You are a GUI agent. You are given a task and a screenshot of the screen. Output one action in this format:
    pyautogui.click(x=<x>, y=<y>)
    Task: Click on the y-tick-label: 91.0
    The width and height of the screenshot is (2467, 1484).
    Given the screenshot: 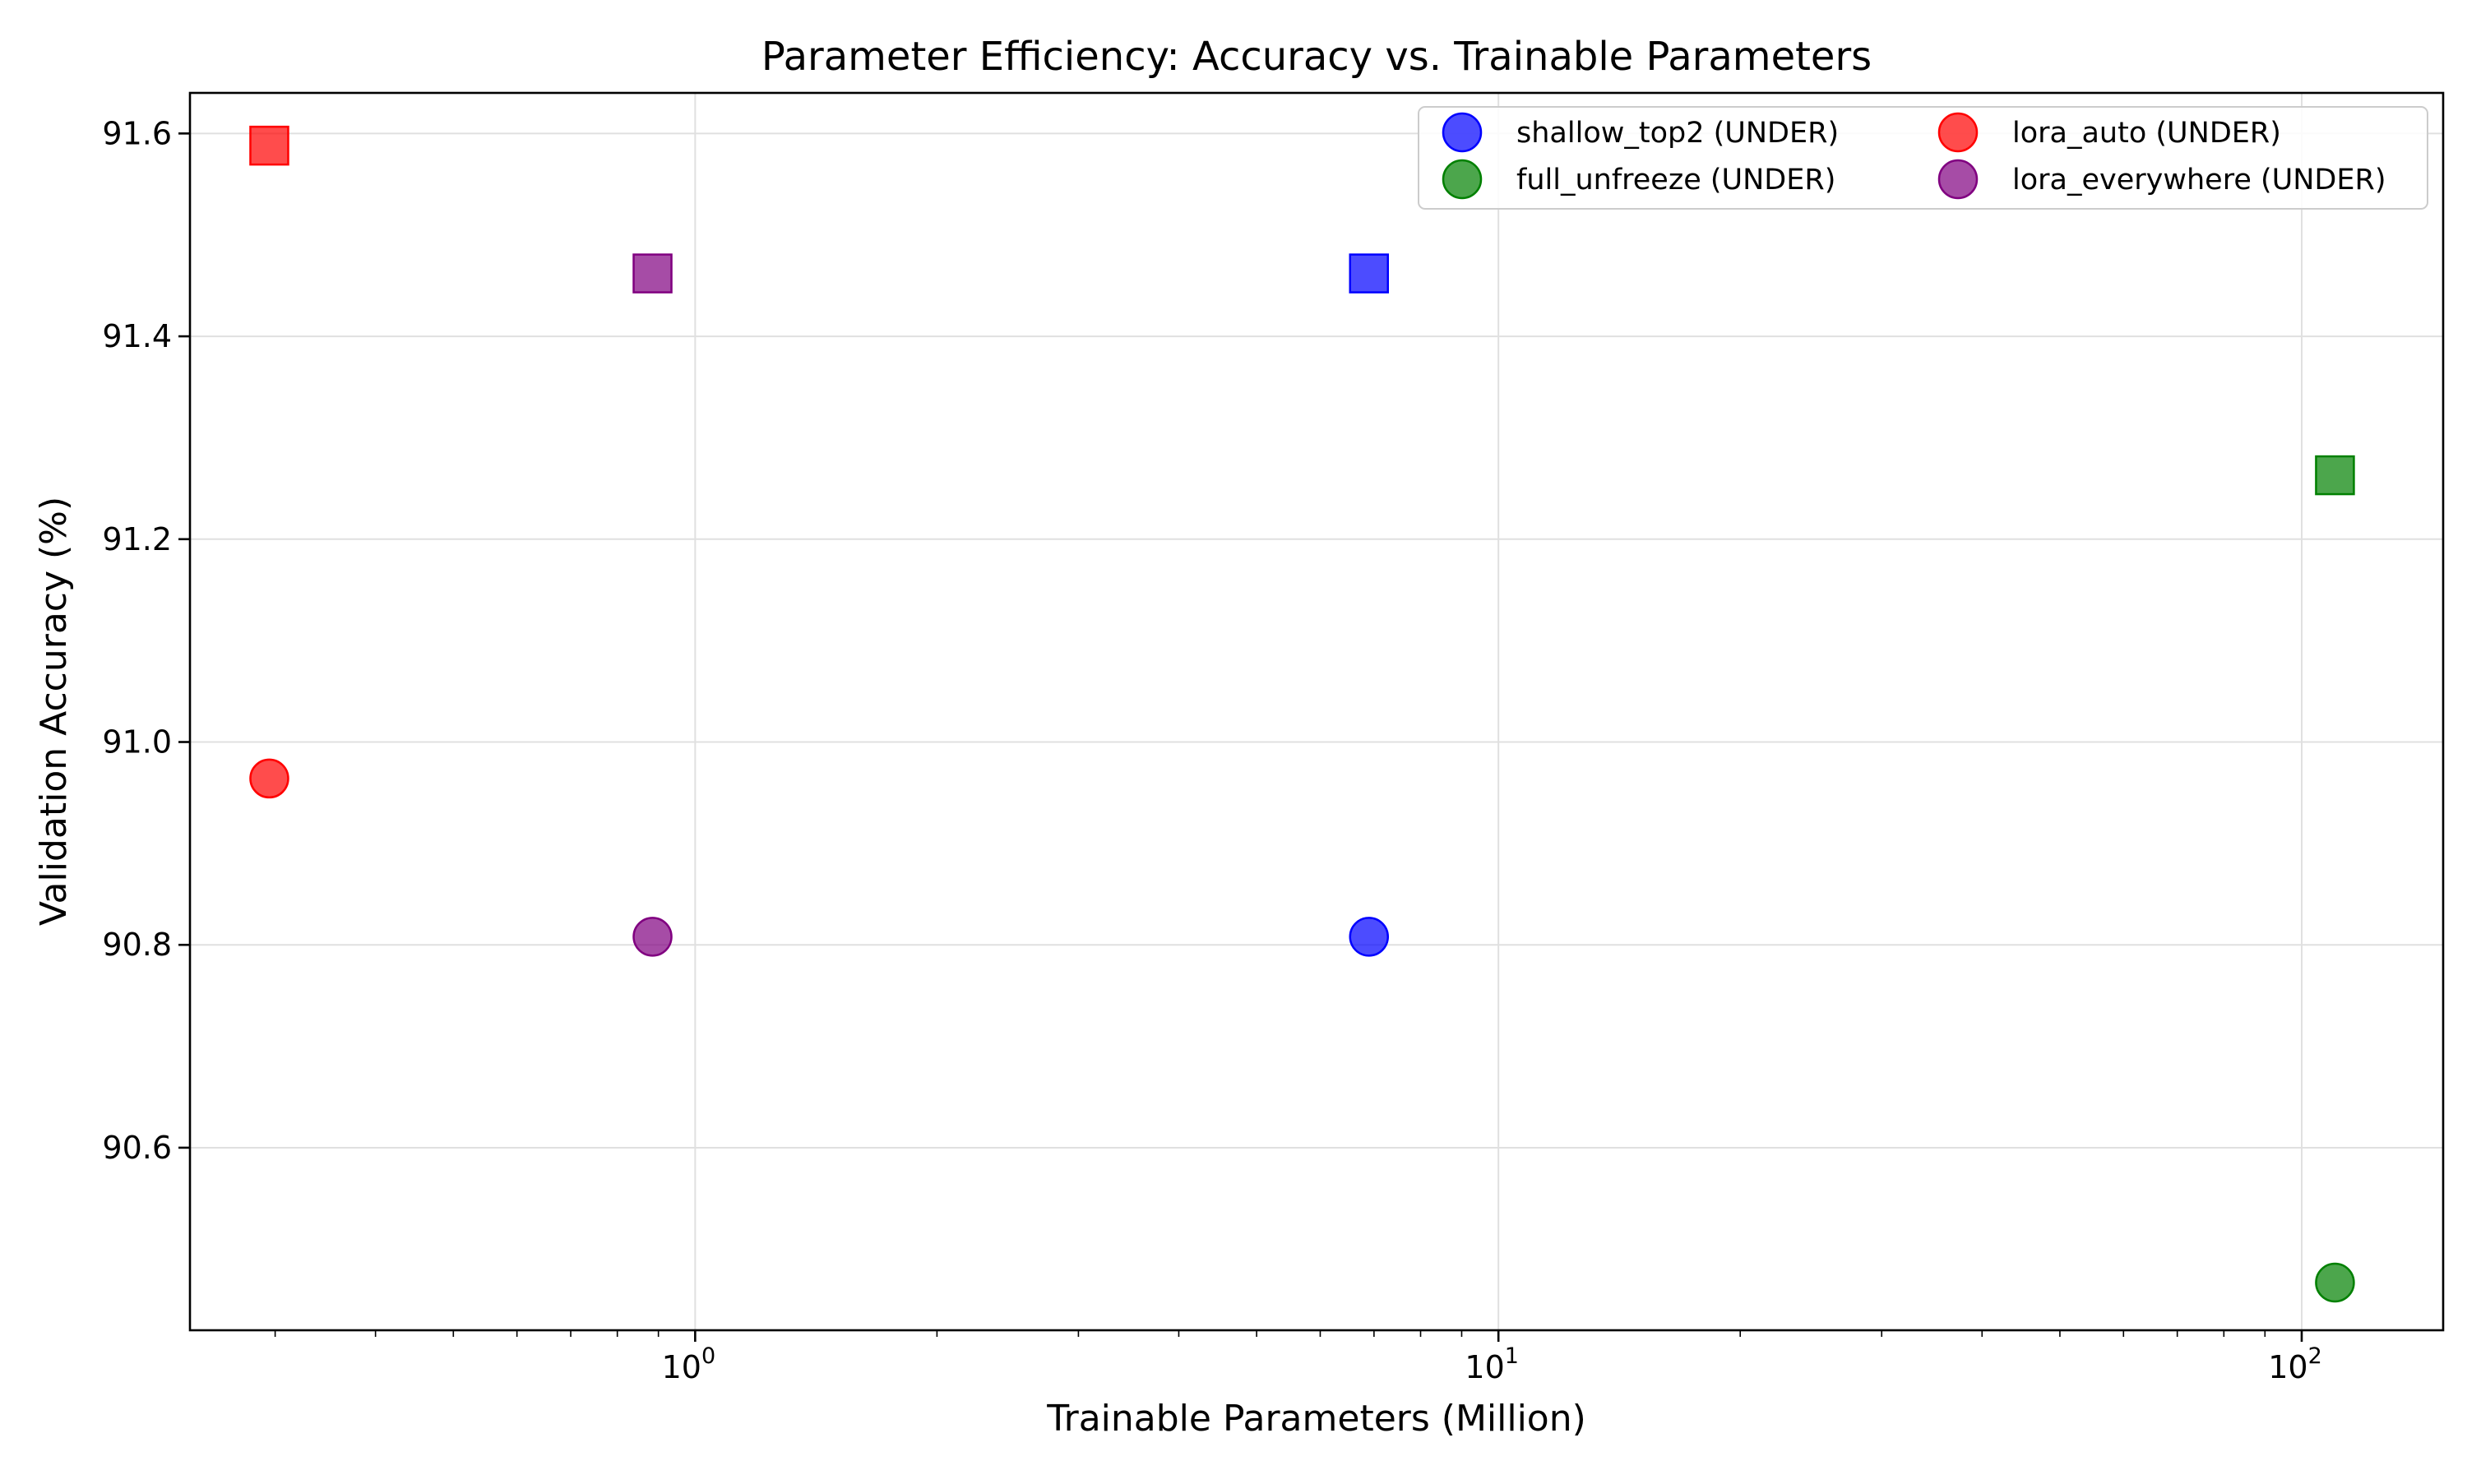 What is the action you would take?
    pyautogui.click(x=137, y=742)
    